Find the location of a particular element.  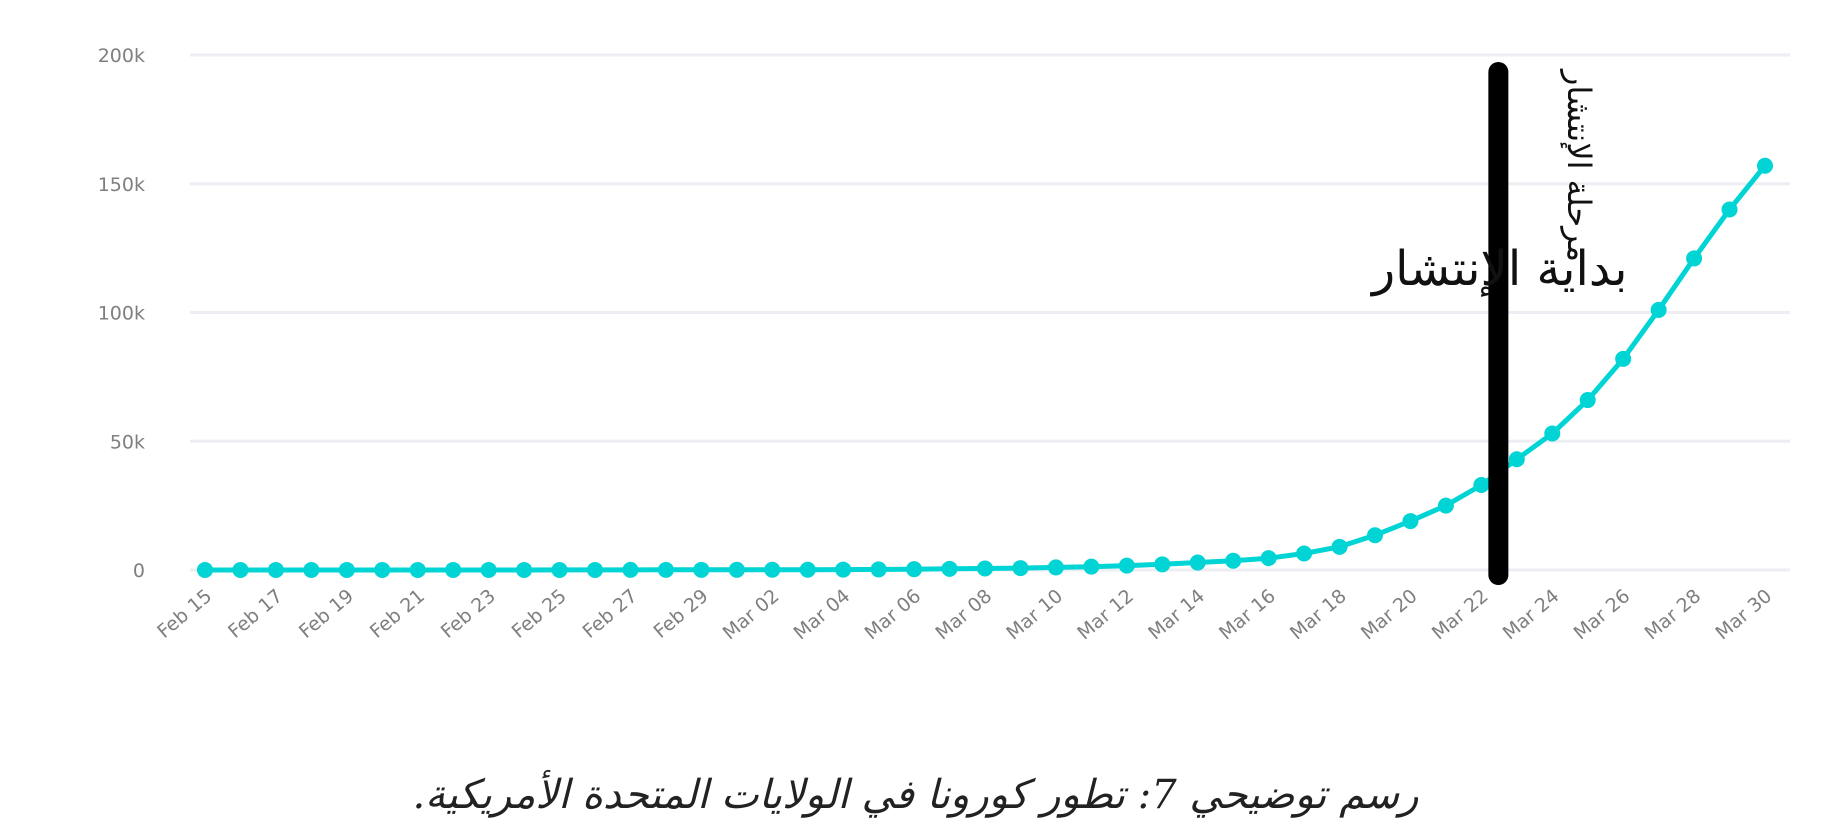

y-tick-label: 50k is located at coordinates (127, 442).